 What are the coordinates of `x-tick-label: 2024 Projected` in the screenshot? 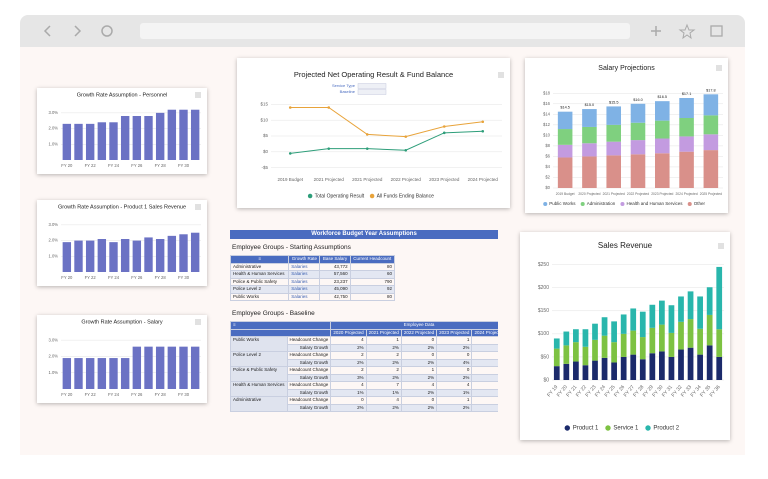 It's located at (483, 179).